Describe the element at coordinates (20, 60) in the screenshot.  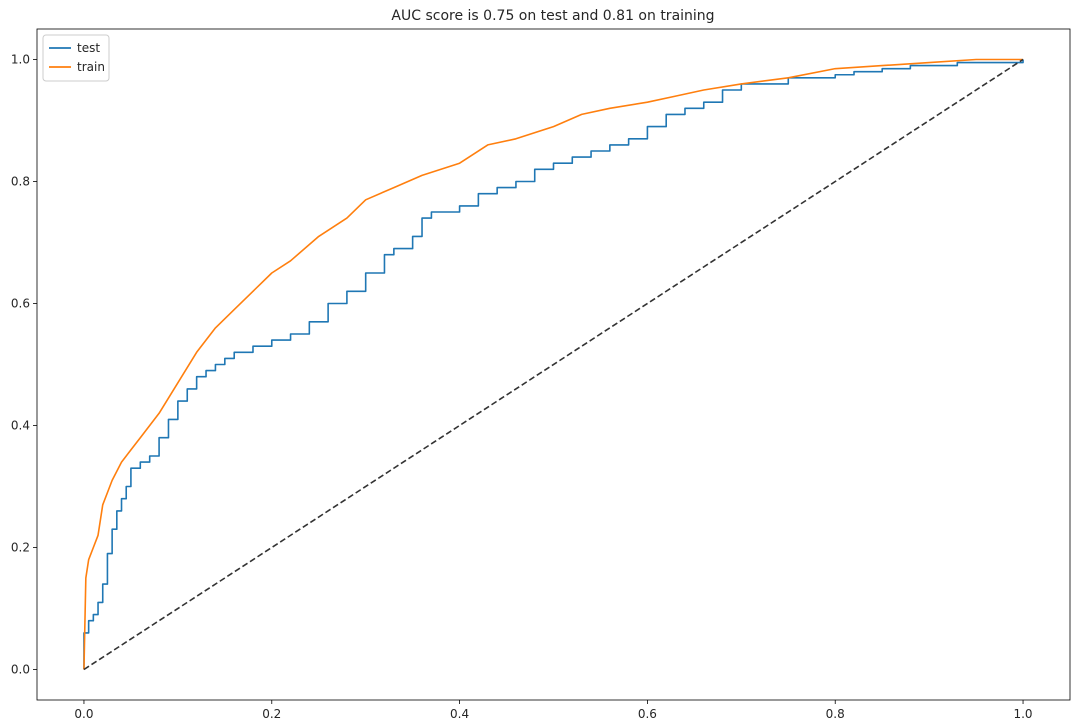
I see `y-tick-label: 1.0` at that location.